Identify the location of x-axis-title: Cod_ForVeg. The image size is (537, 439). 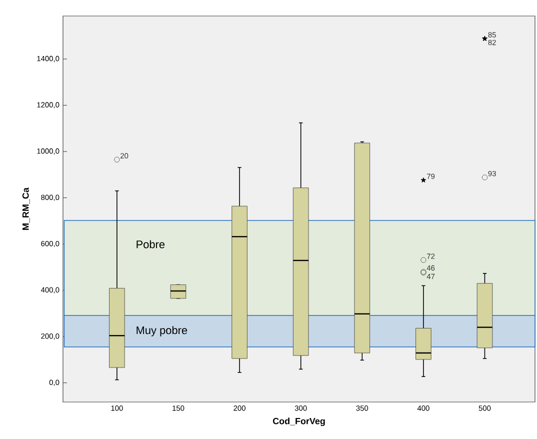
(298, 422).